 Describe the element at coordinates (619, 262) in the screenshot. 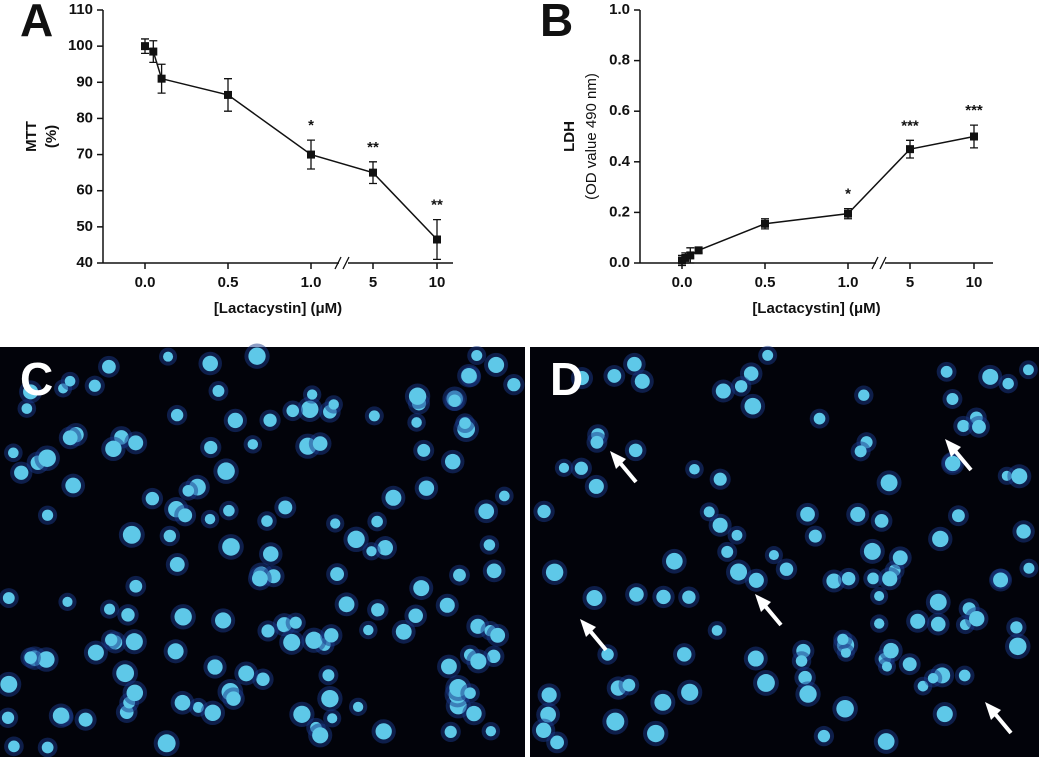

I see `y-tick-label: 0.0` at that location.